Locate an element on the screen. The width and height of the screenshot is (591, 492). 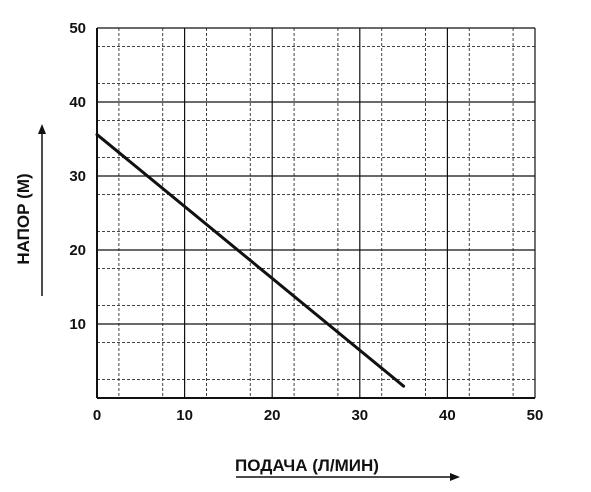
y-tick-label: 30 is located at coordinates (77, 176).